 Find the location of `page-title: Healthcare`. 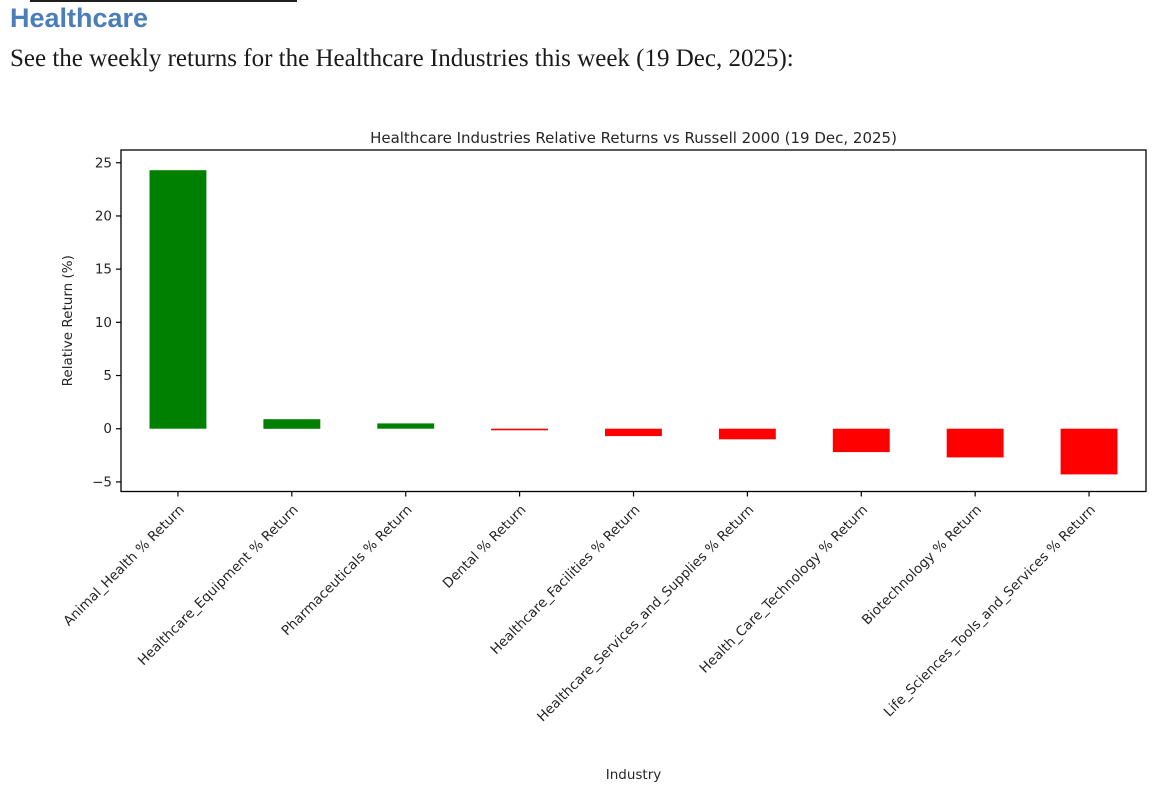

page-title: Healthcare is located at coordinates (79, 18).